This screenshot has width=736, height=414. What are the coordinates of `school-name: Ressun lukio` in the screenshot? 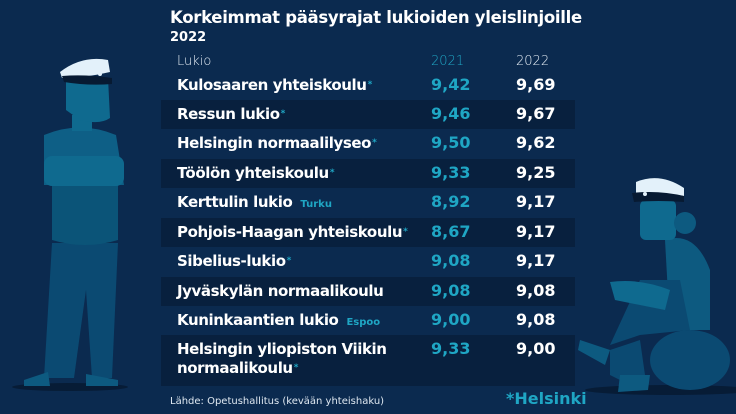 It's located at (228, 114).